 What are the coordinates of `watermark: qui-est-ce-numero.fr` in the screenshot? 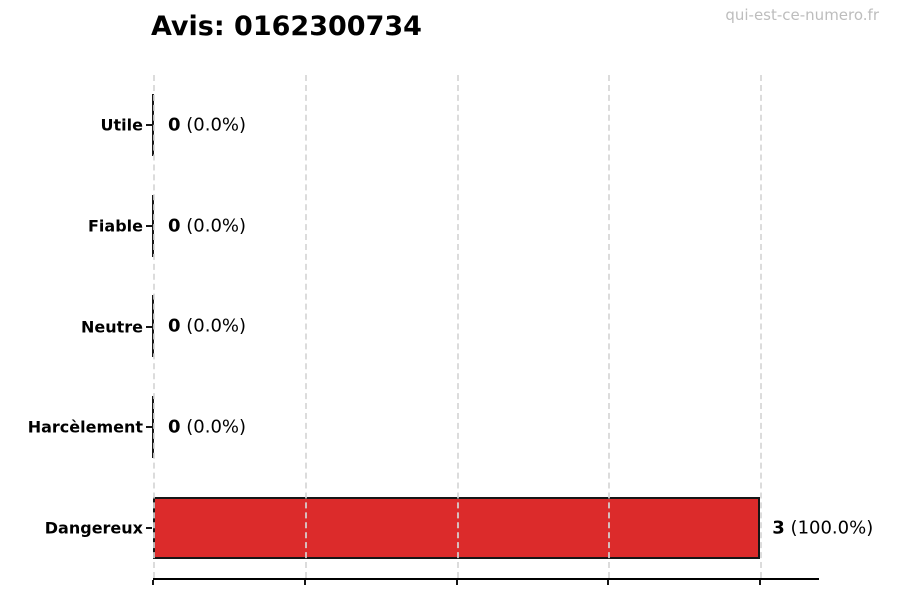 It's located at (802, 15).